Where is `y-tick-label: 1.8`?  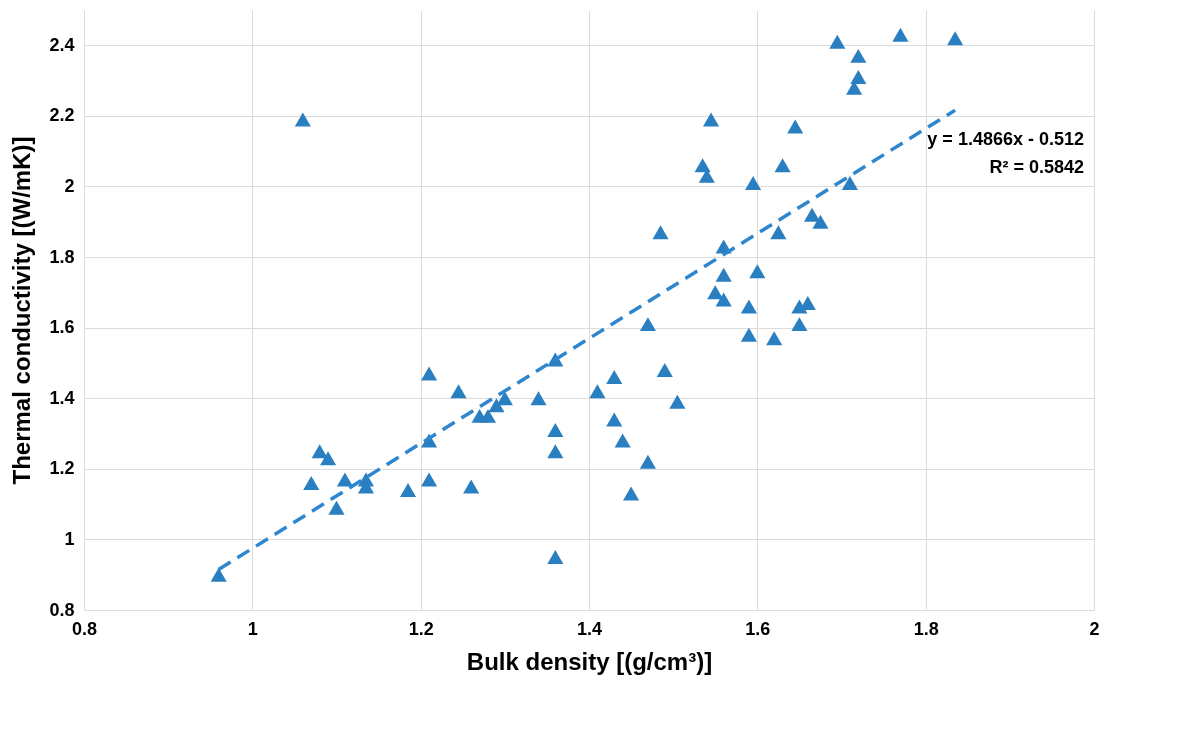
y-tick-label: 1.8 is located at coordinates (62, 256).